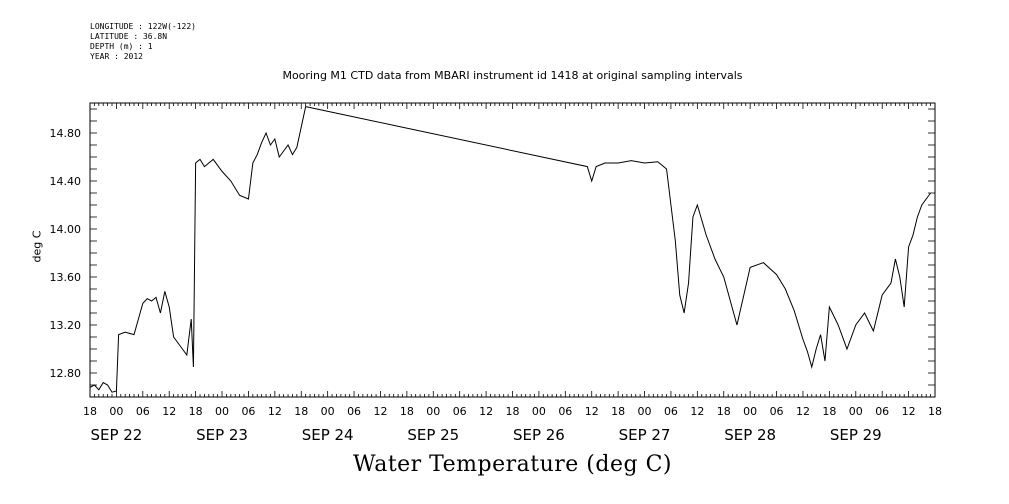 The height and width of the screenshot is (504, 1009). Describe the element at coordinates (121, 46) in the screenshot. I see `depth-label: DEPTH (m) : 1` at that location.